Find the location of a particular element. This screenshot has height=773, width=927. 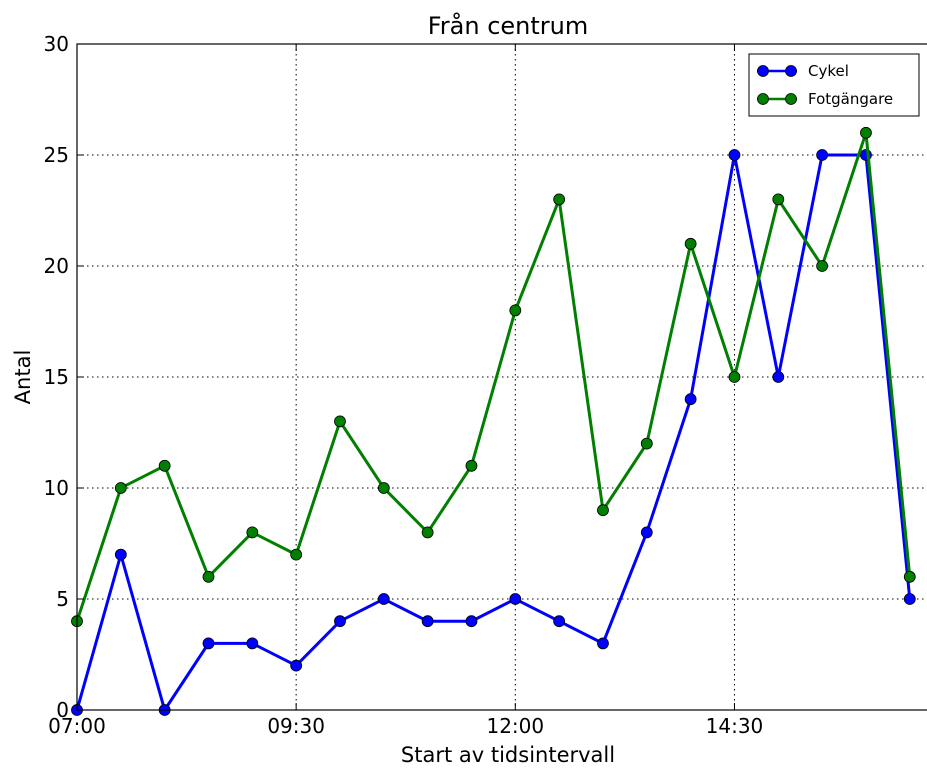

x-tick-label: 09:30 is located at coordinates (296, 726).